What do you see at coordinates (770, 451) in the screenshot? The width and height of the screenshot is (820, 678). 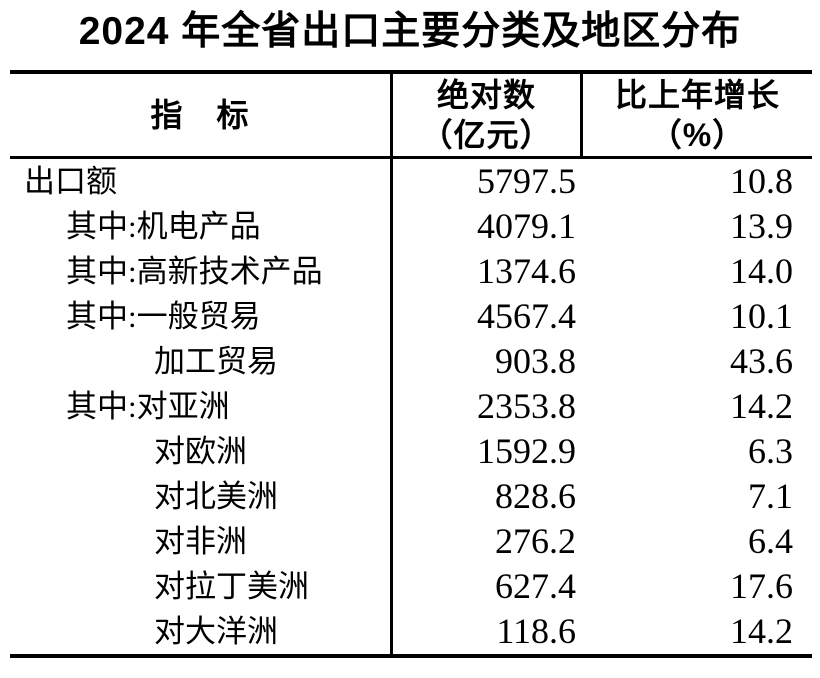 I see `row-growth-value: 6.3` at bounding box center [770, 451].